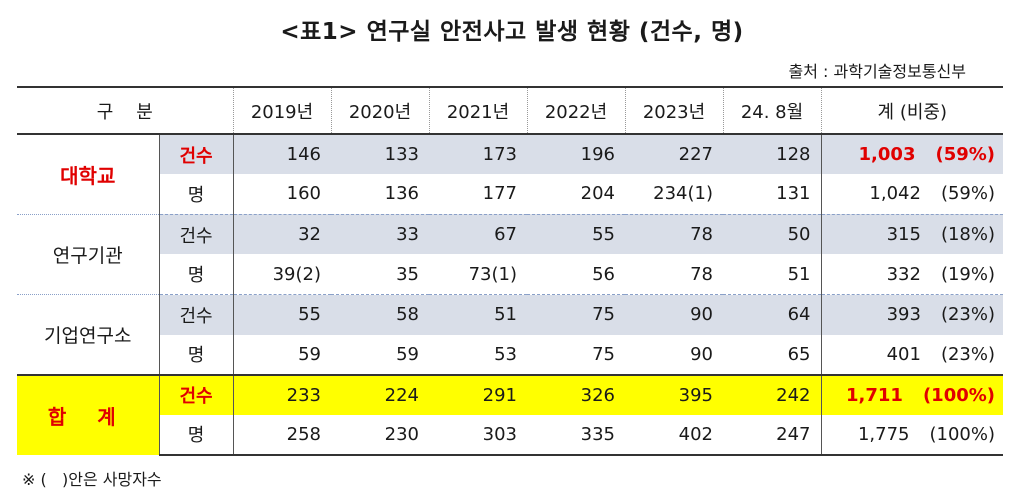 This screenshot has width=1024, height=494. I want to click on table-cell: 39(2), so click(297, 274).